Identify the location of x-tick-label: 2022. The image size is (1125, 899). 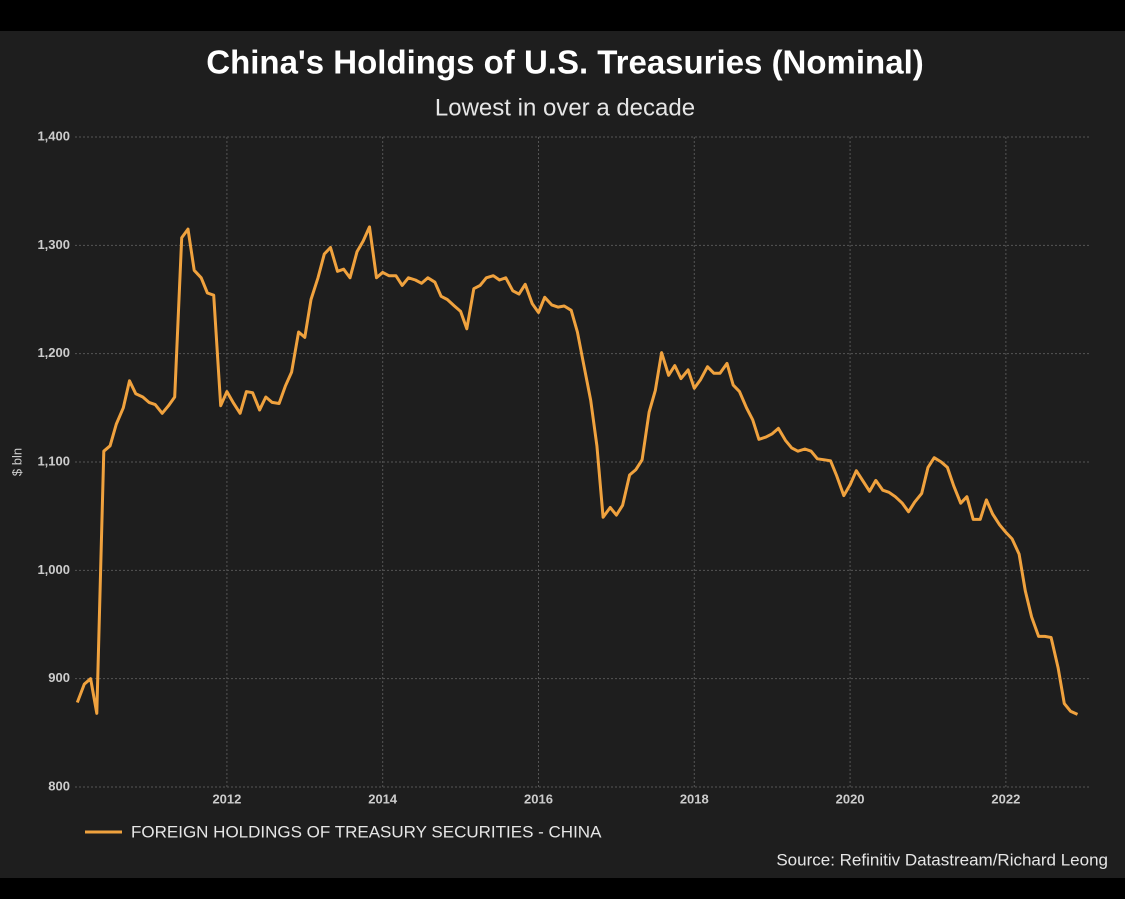
(1005, 798).